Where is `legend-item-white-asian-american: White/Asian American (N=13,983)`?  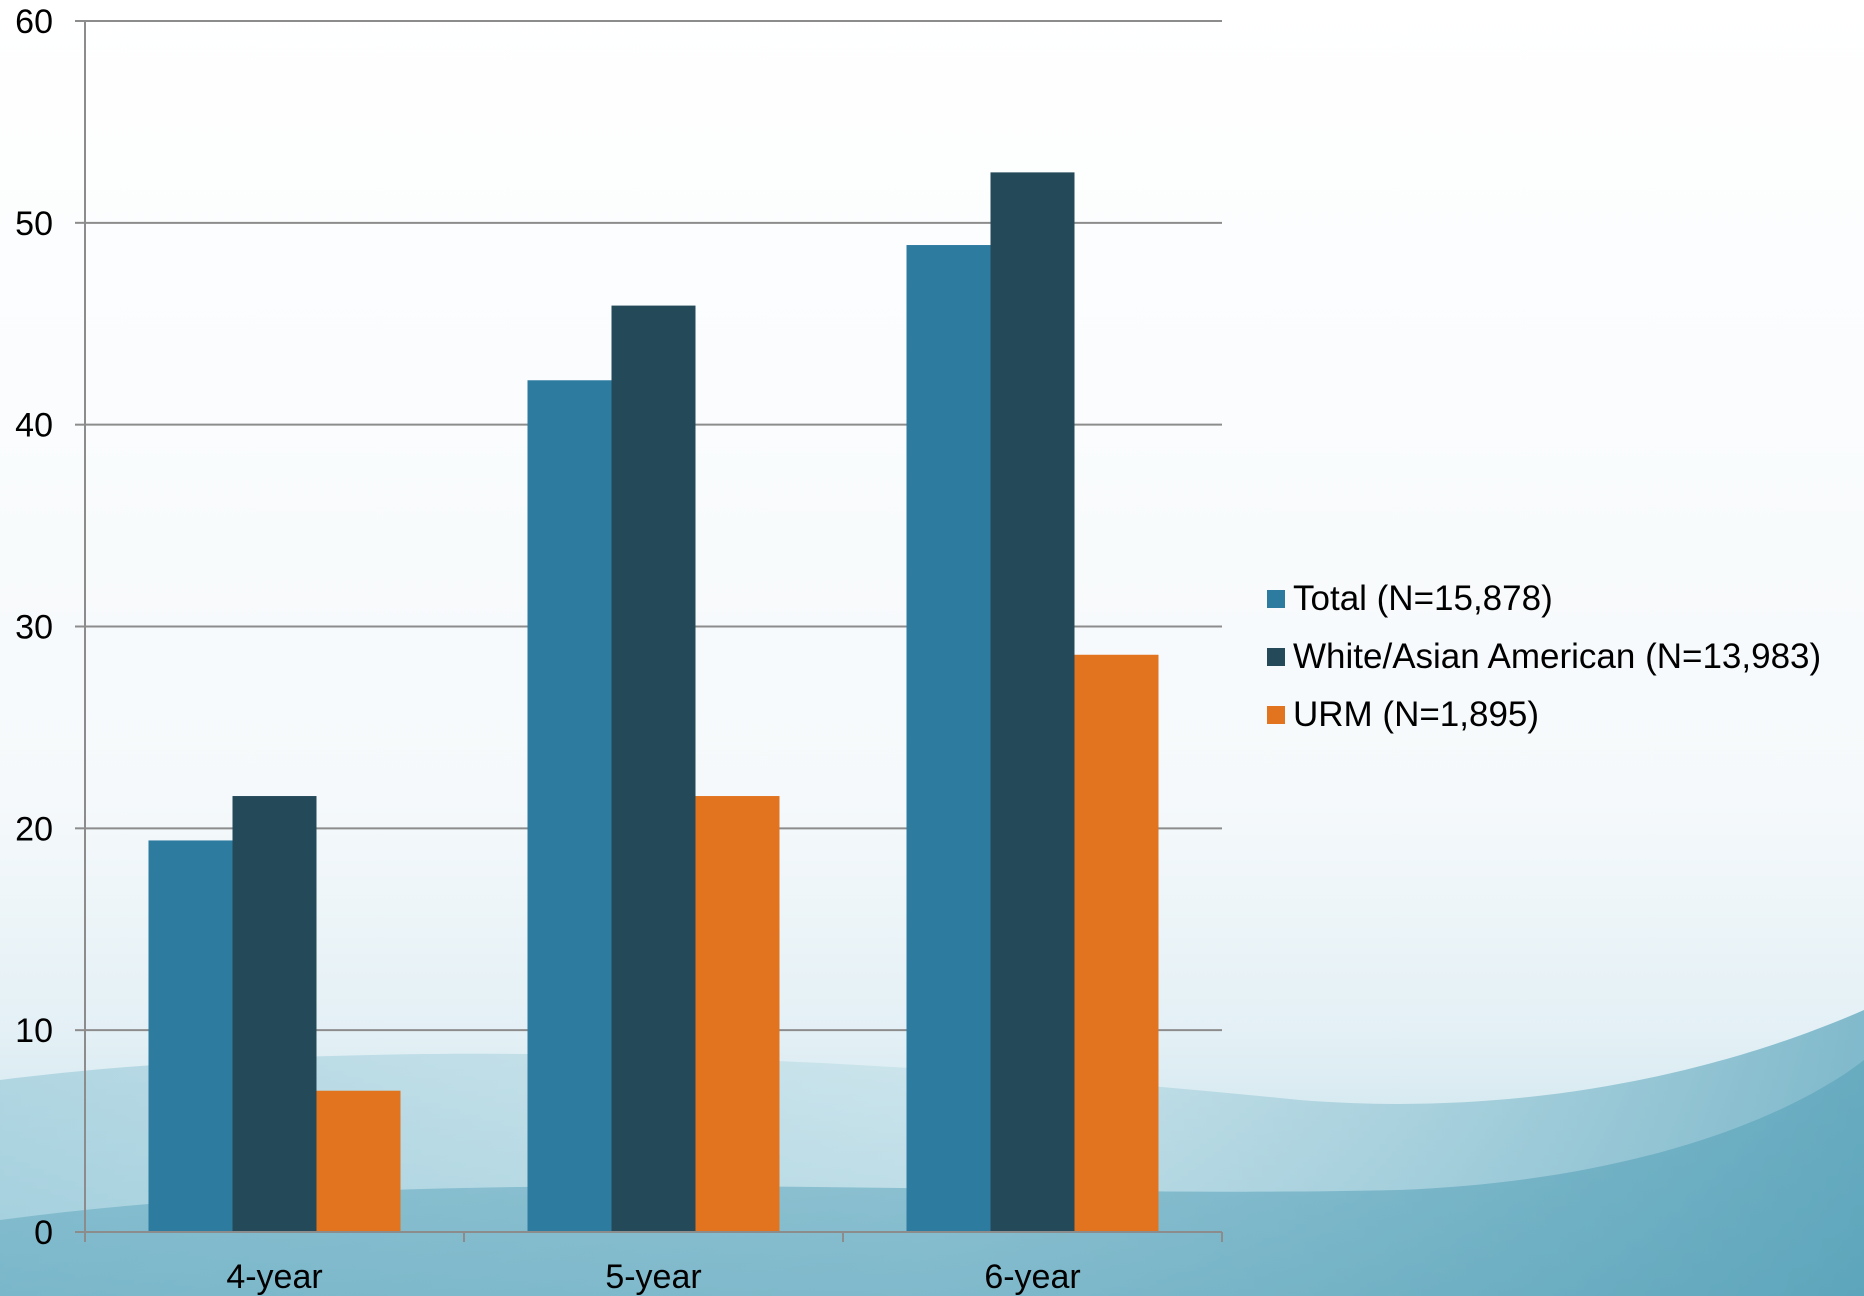
legend-item-white-asian-american: White/Asian American (N=13,983) is located at coordinates (1544, 657).